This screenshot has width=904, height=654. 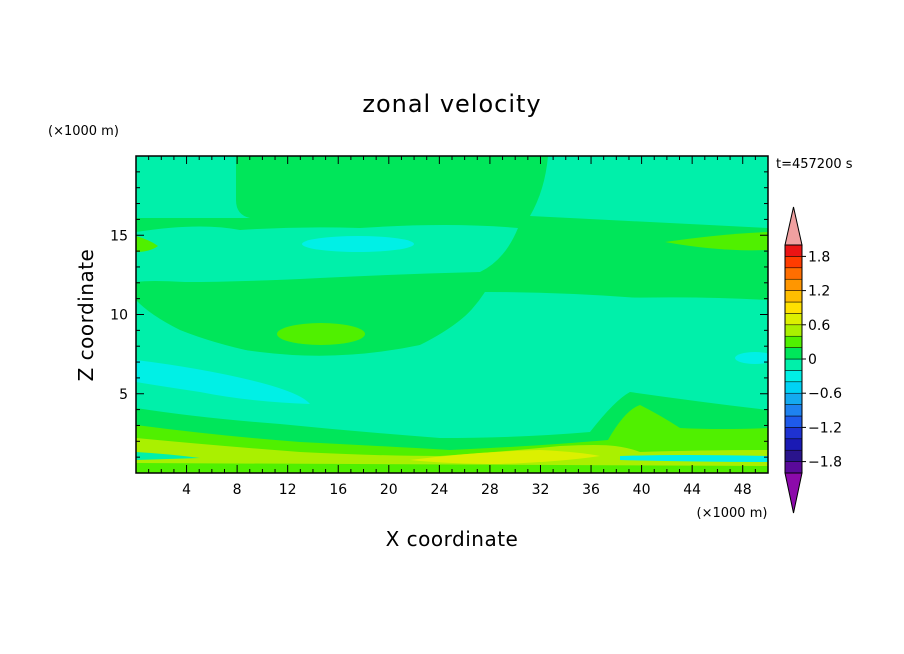 I want to click on time-label: t=457200 s, so click(x=814, y=164).